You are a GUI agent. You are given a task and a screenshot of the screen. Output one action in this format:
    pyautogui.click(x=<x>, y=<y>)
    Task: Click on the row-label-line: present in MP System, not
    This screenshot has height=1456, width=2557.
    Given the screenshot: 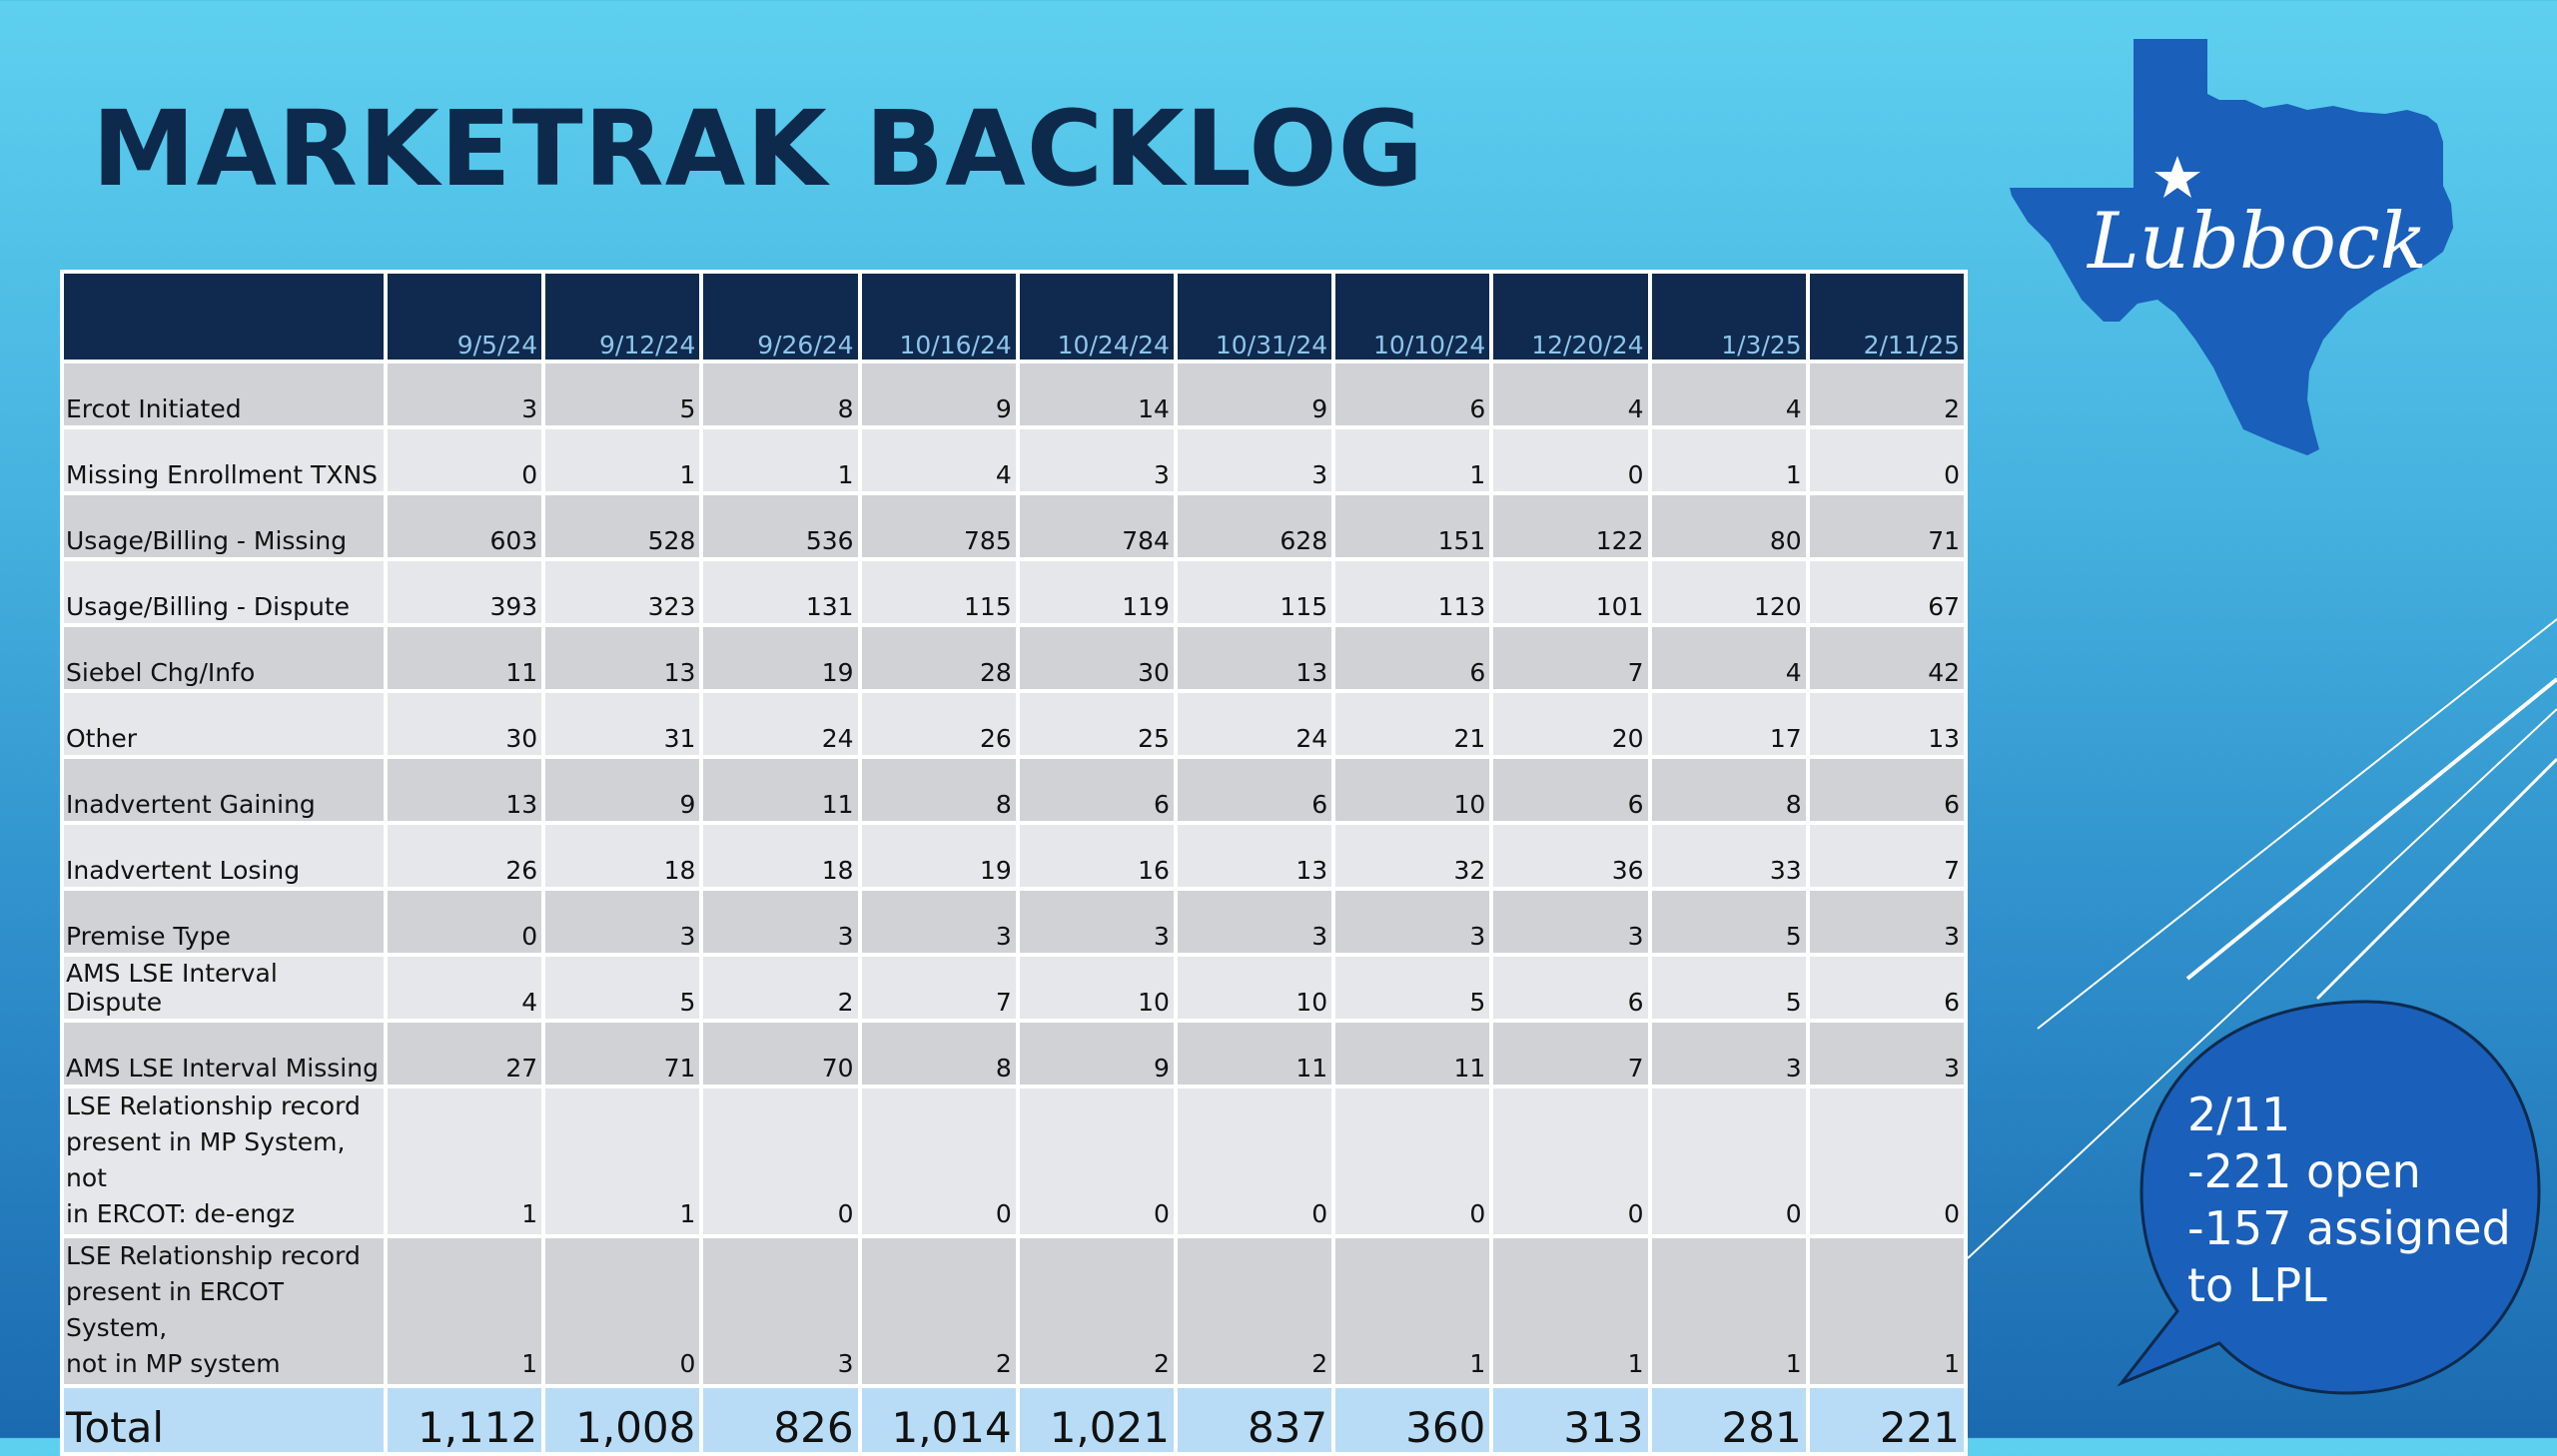 What is the action you would take?
    pyautogui.click(x=206, y=1159)
    